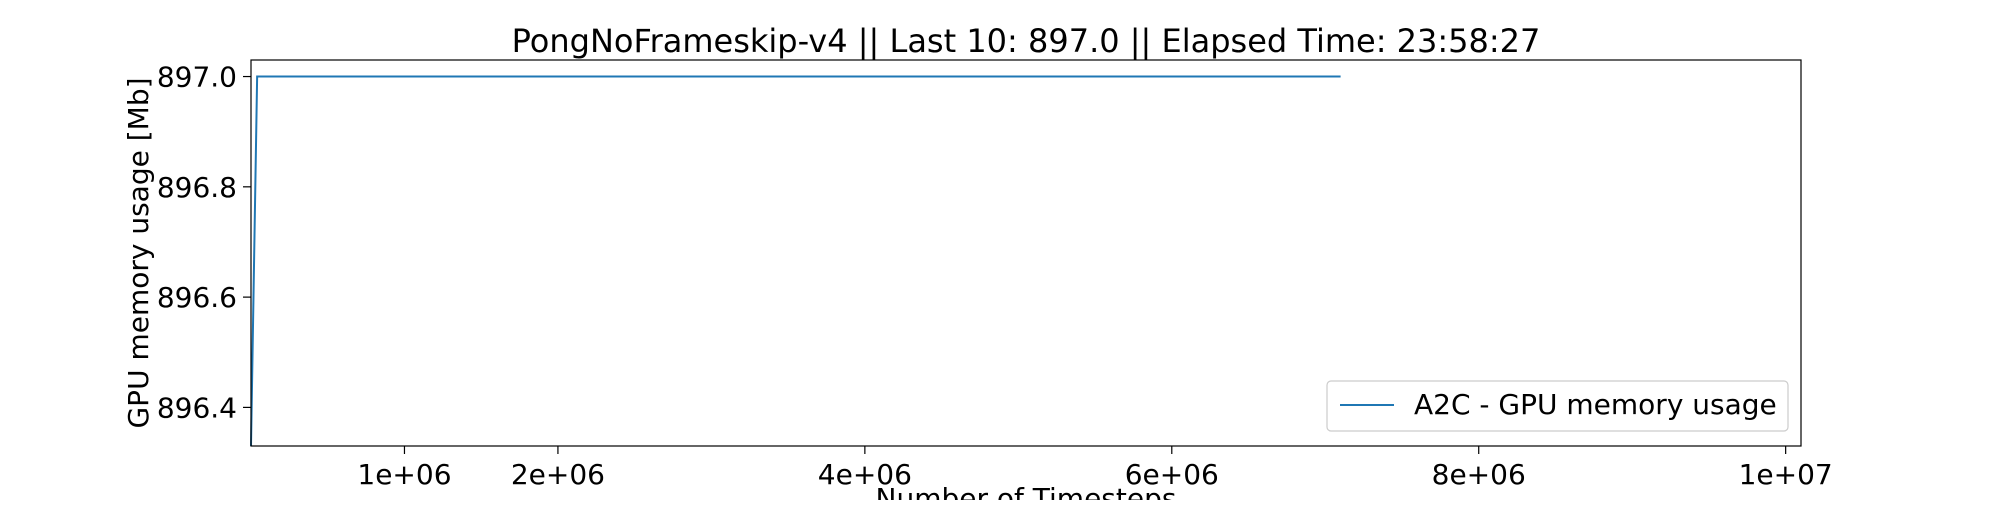  I want to click on legend-label: A2C - GPU memory usage, so click(1595, 404).